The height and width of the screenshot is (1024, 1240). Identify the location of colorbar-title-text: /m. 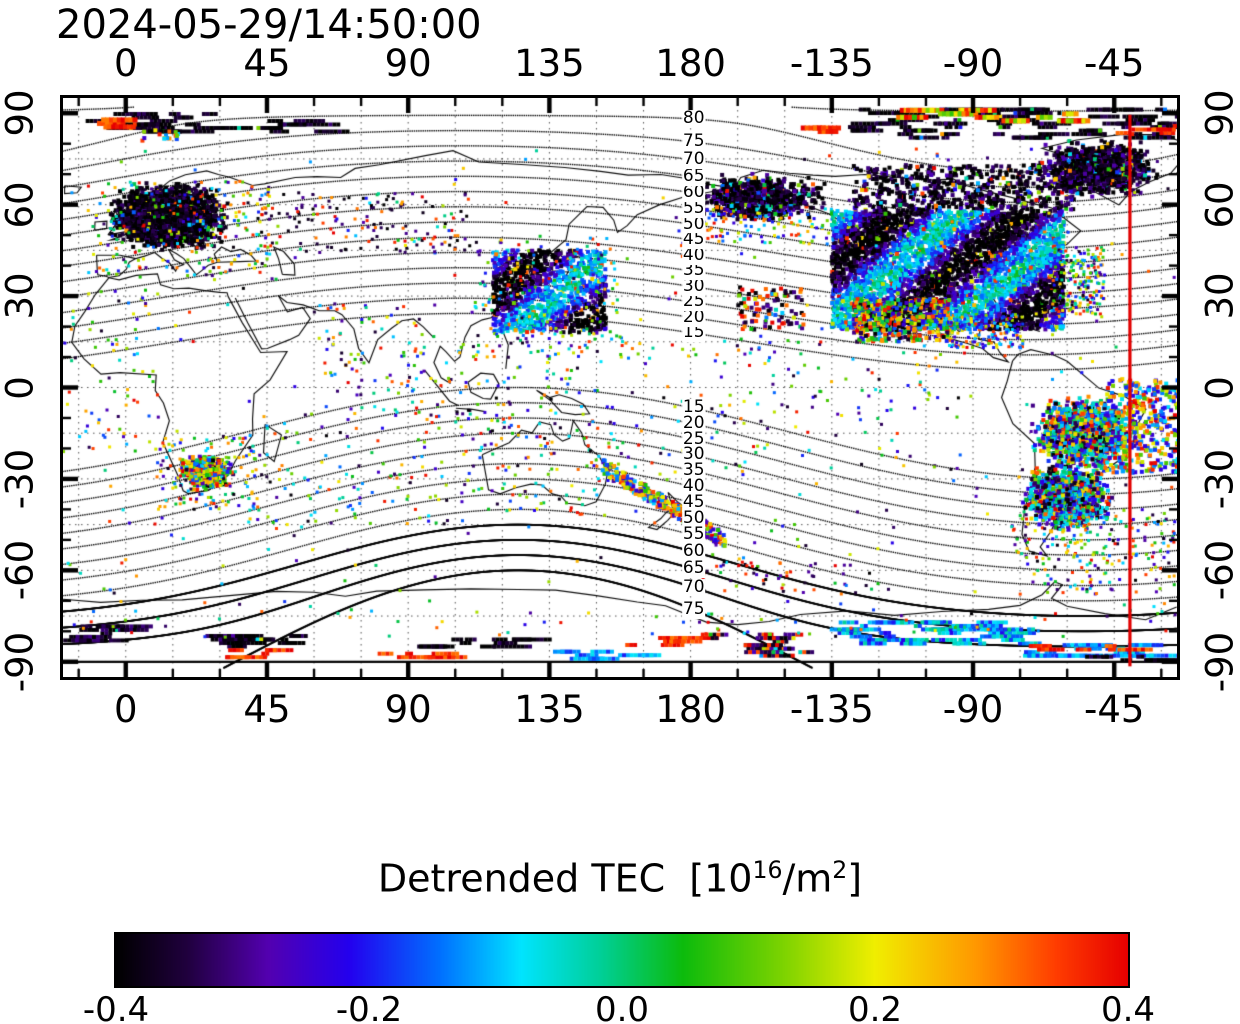
(807, 878).